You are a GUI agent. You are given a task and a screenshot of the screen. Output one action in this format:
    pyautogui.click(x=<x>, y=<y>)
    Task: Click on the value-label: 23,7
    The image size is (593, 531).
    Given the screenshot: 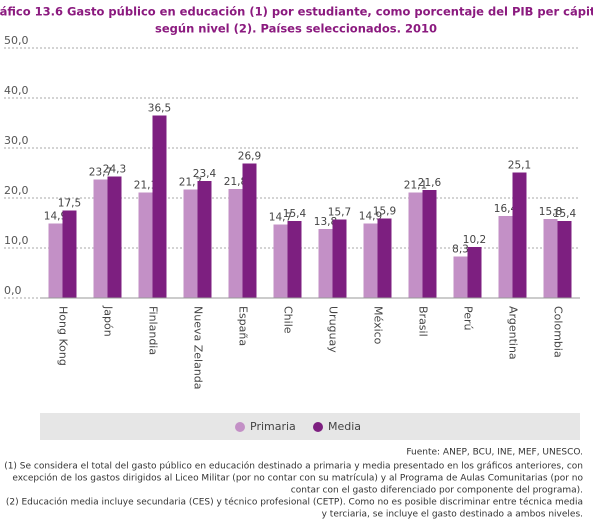 What is the action you would take?
    pyautogui.click(x=100, y=173)
    